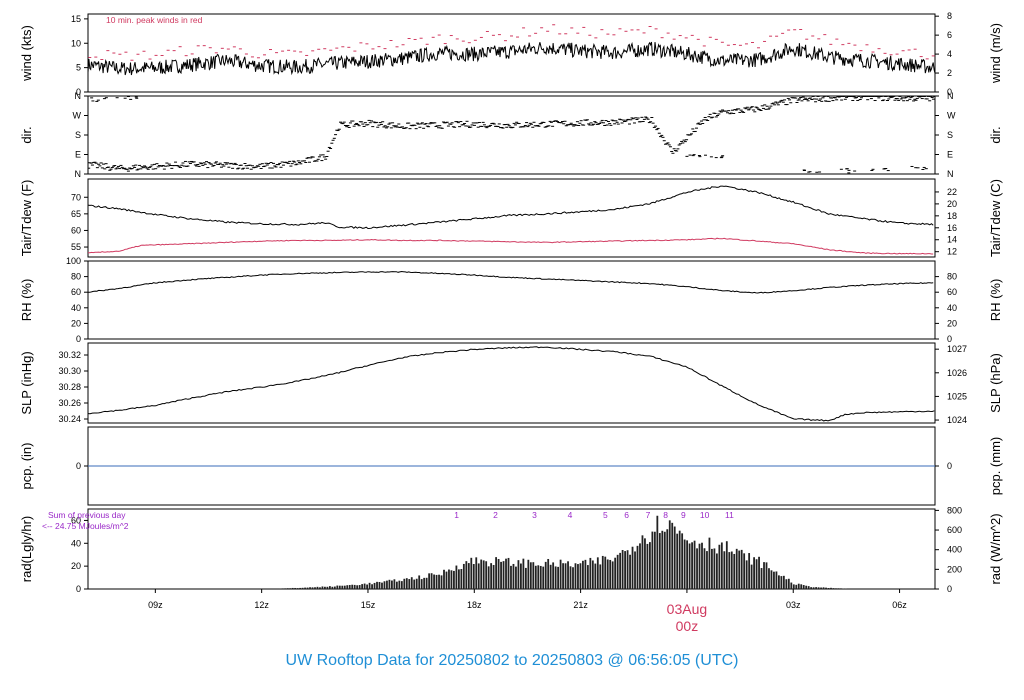 Image resolution: width=1024 pixels, height=700 pixels. What do you see at coordinates (954, 530) in the screenshot?
I see `ytick-right-label: 600` at bounding box center [954, 530].